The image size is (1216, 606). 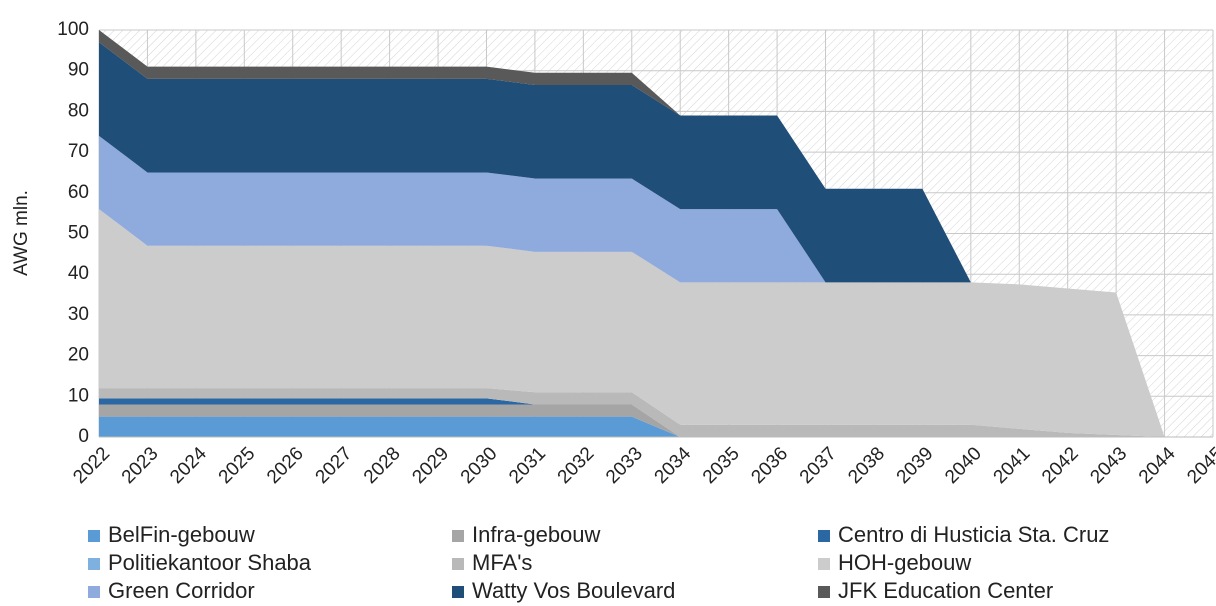 I want to click on y-tick-label: 80, so click(x=78, y=110).